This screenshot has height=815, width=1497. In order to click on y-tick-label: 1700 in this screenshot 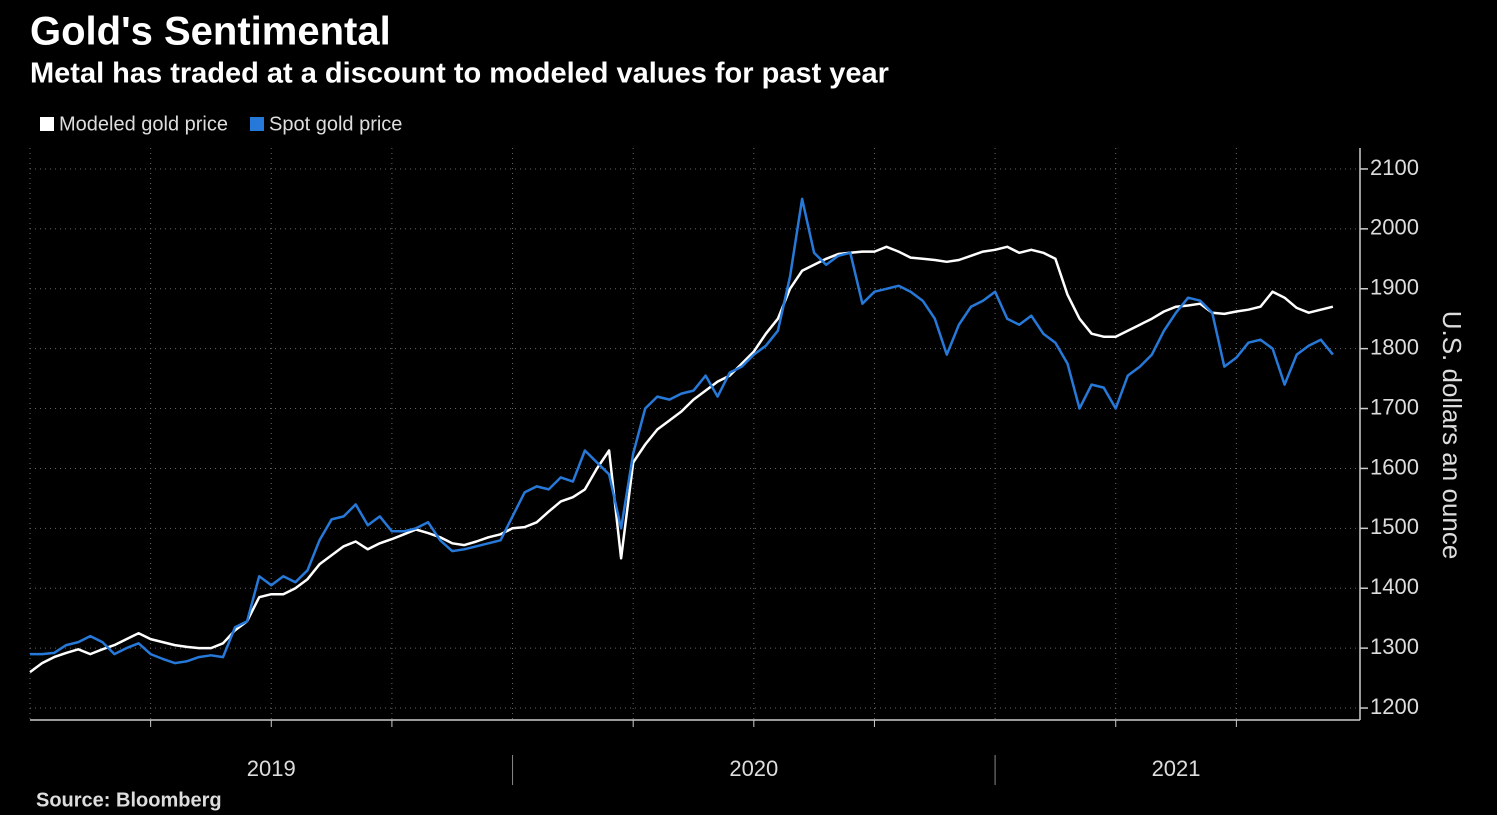, I will do `click(1394, 406)`.